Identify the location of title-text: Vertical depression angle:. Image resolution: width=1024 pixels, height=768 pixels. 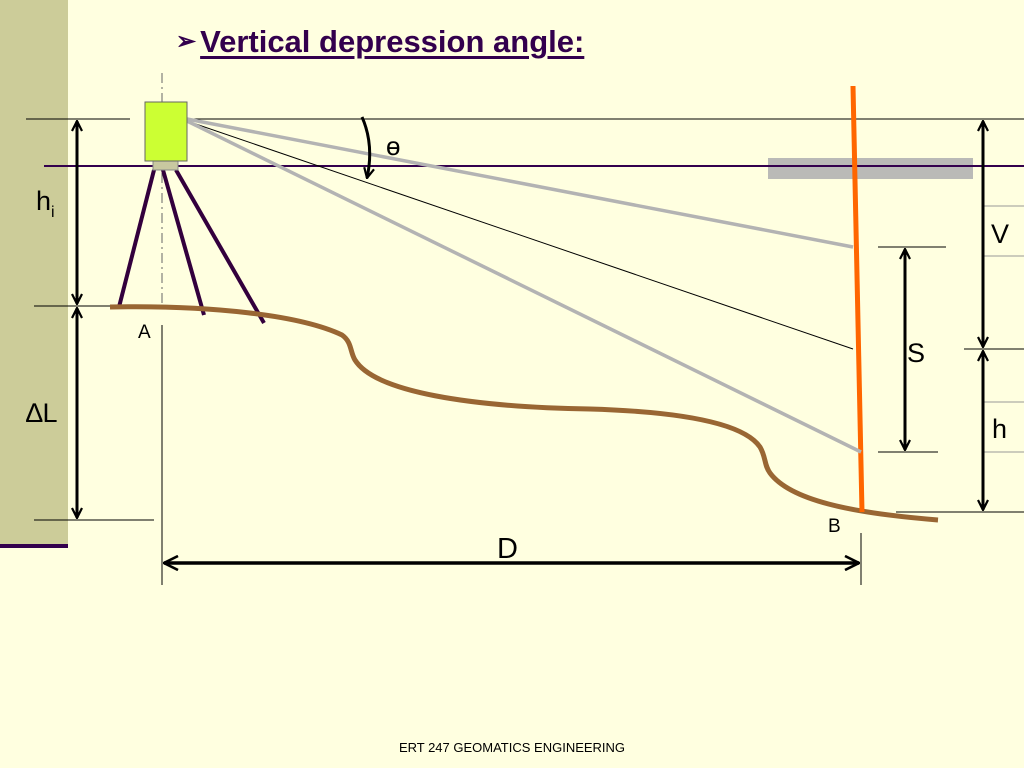
(392, 41).